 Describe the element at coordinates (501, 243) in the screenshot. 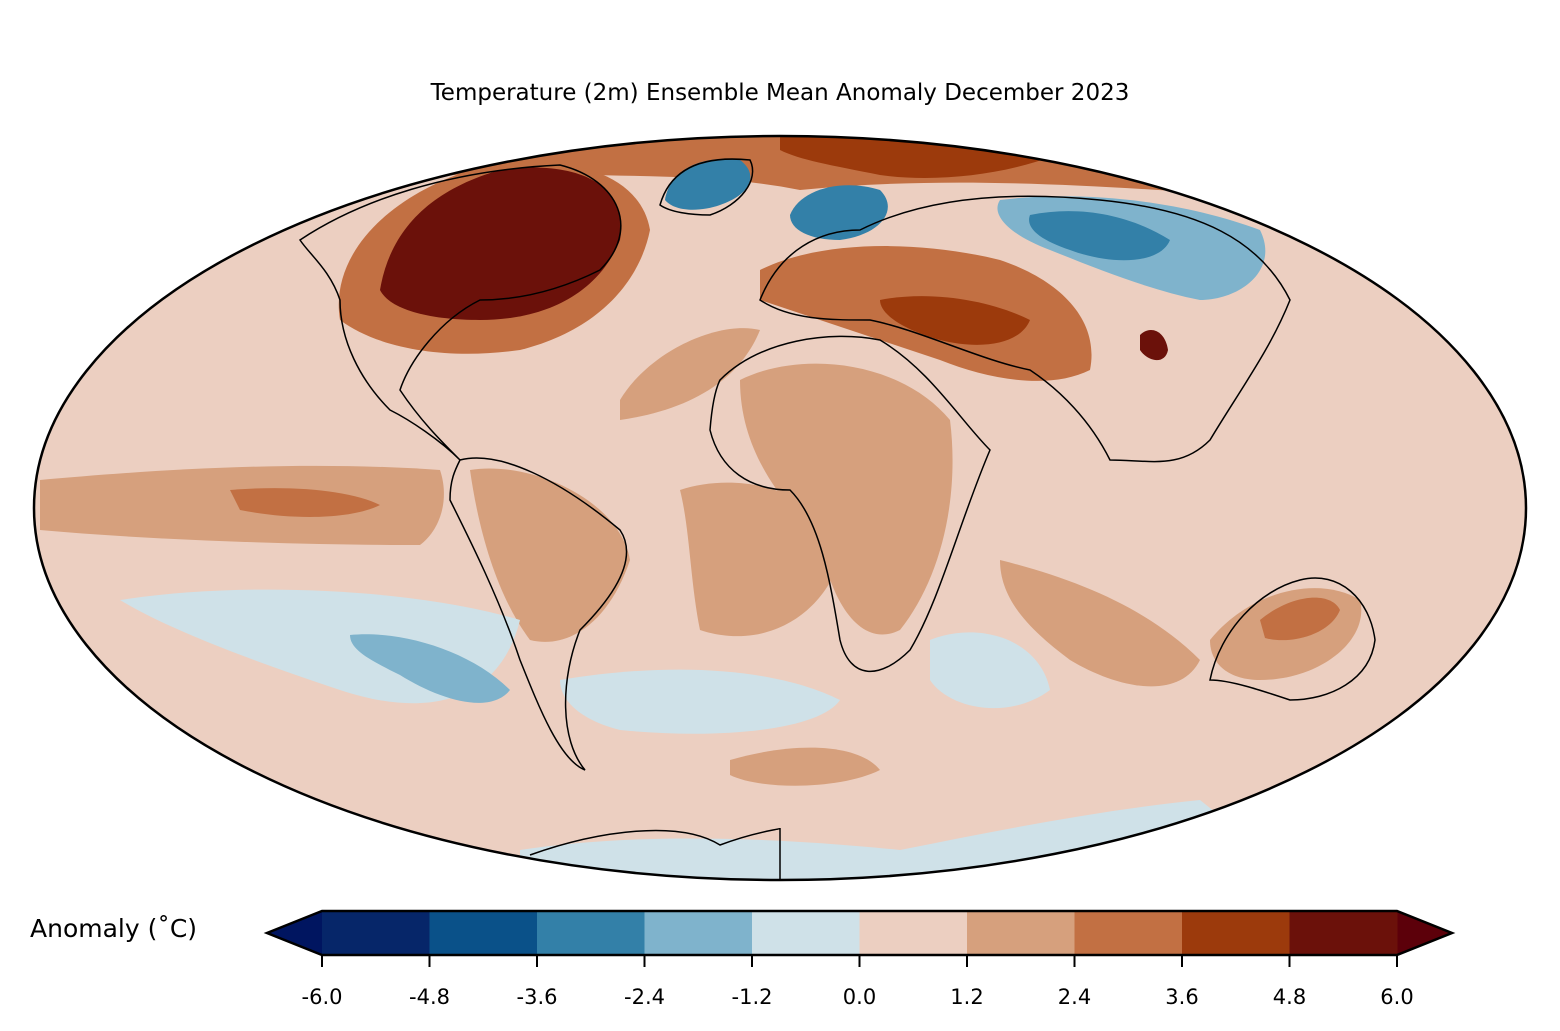

I see `north-america-very-warm` at that location.